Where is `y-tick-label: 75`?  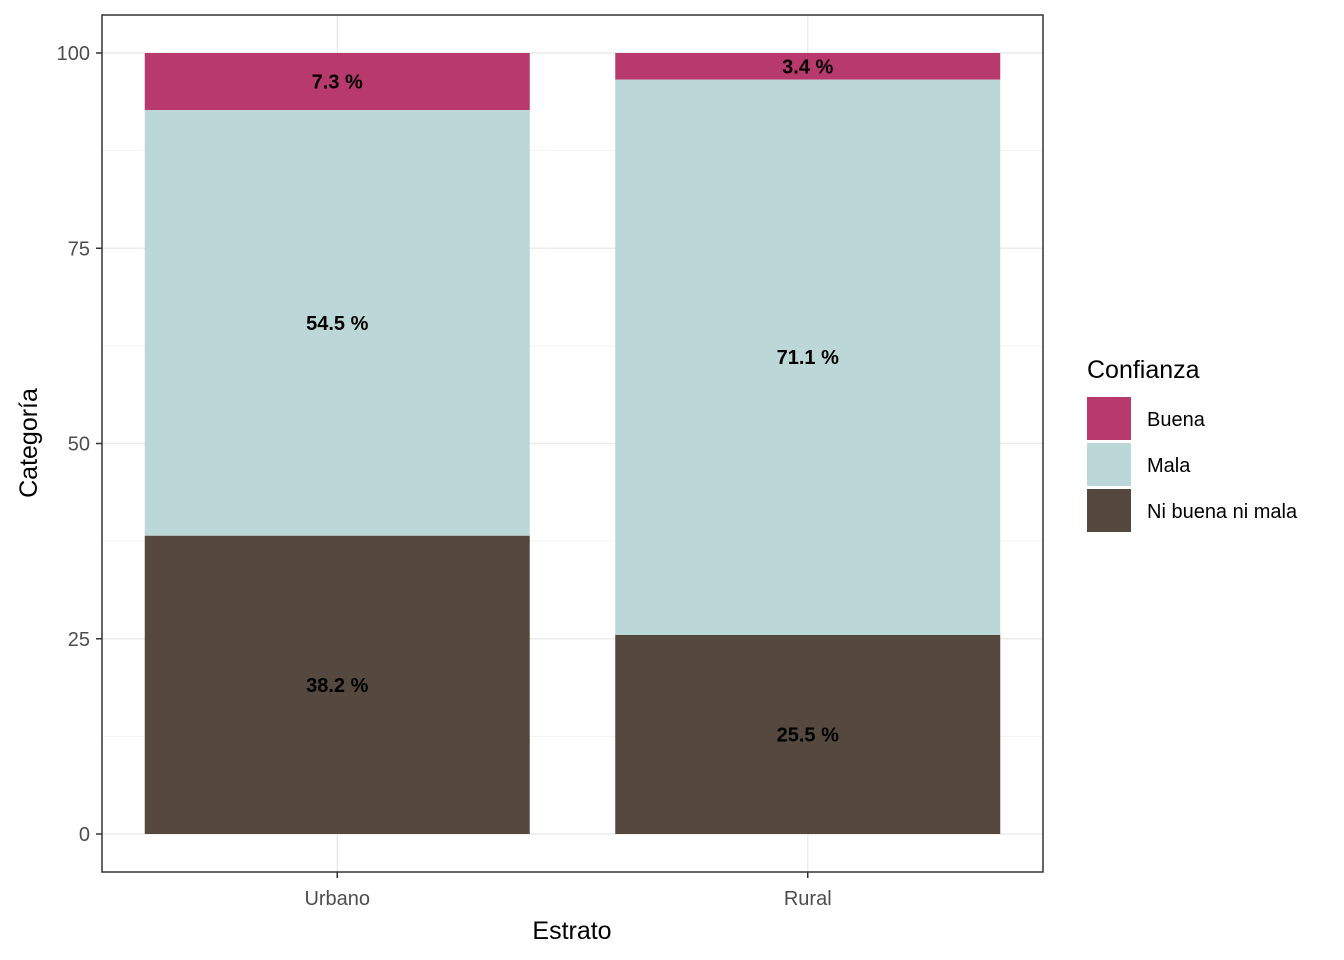
y-tick-label: 75 is located at coordinates (79, 249).